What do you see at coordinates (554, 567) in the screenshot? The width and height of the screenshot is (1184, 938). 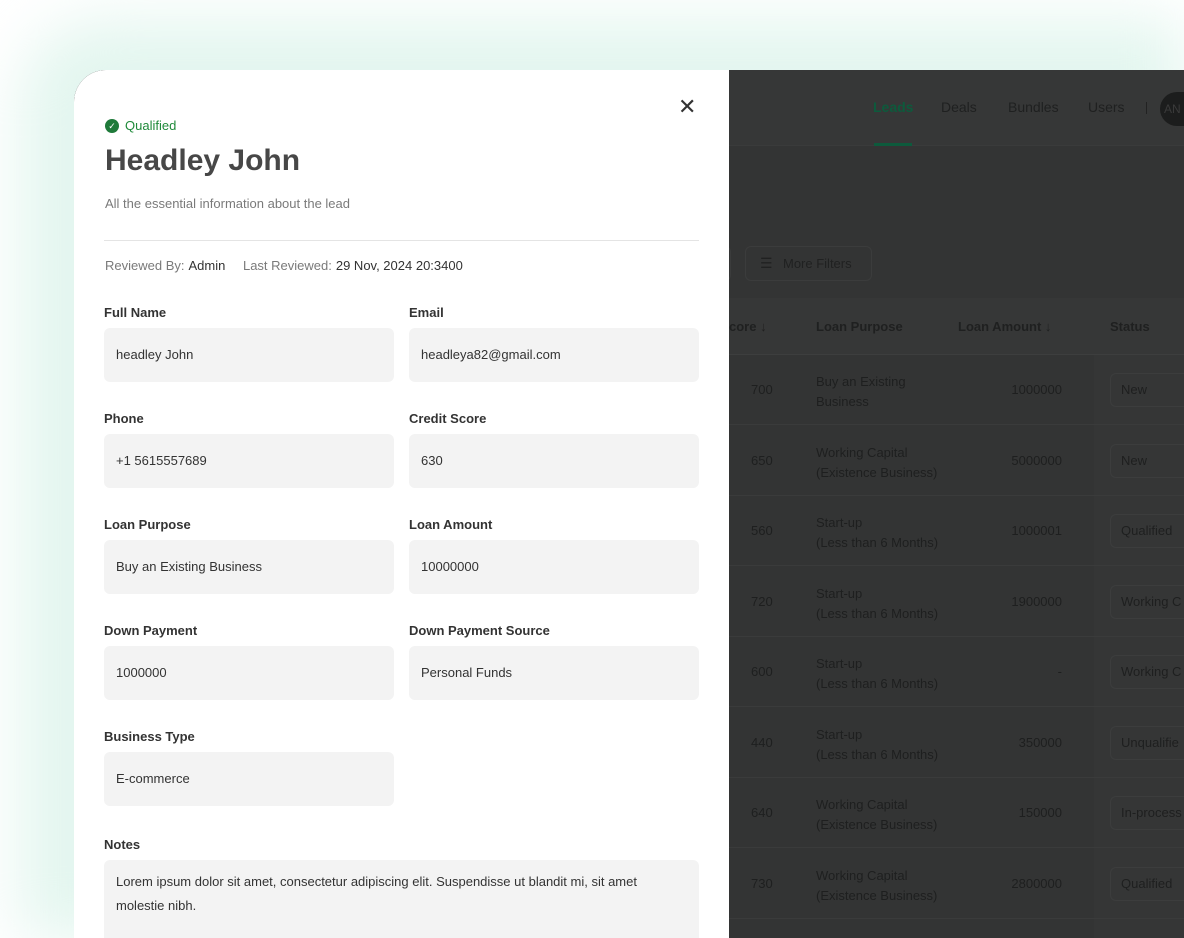 I see `loan-amount-input: 10000000` at bounding box center [554, 567].